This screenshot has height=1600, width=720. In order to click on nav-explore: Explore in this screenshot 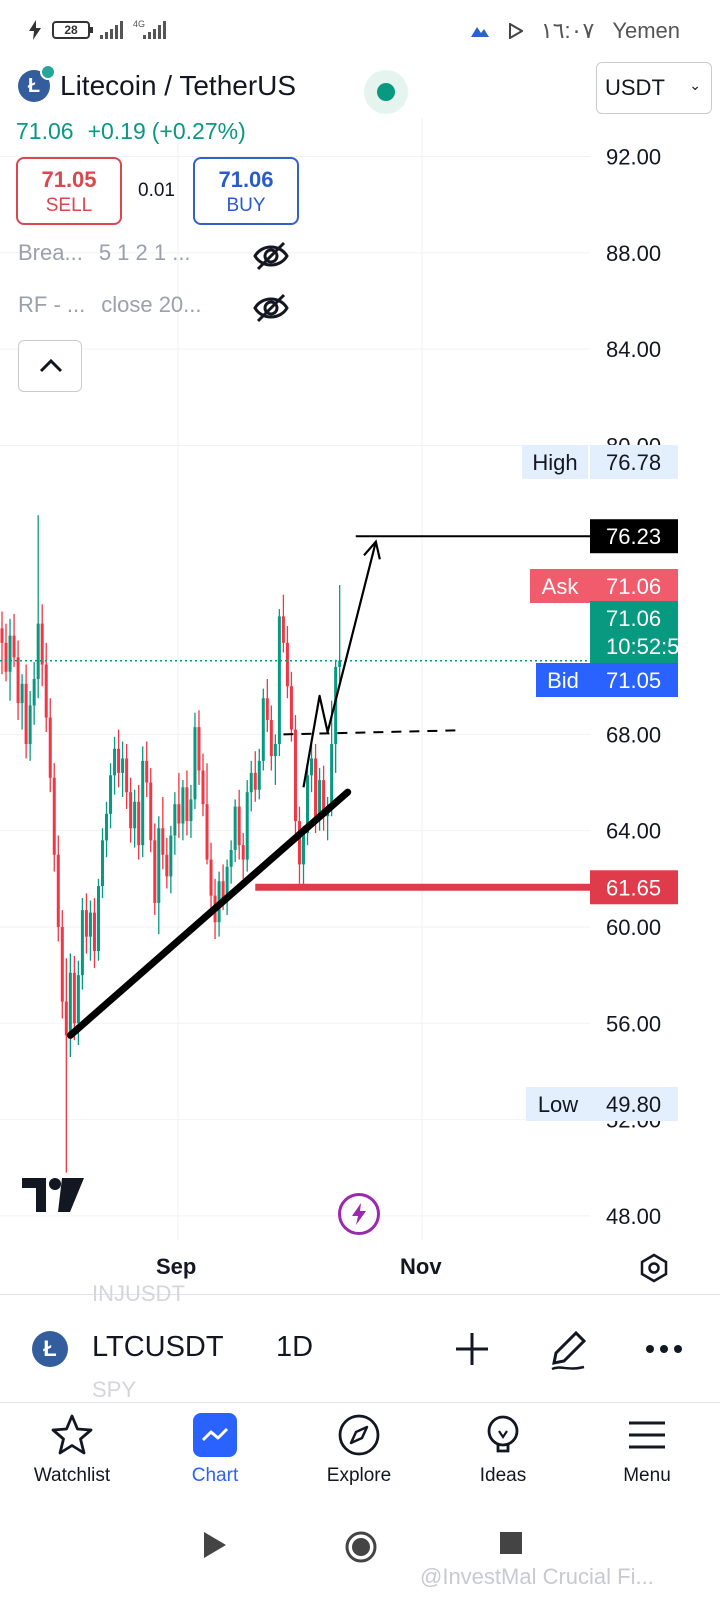, I will do `click(359, 1455)`.